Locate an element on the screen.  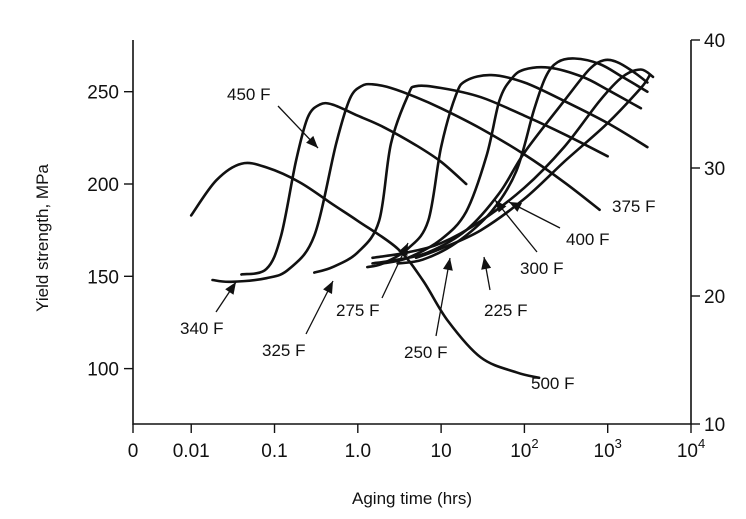
x-tick-exponent: 4 is located at coordinates (701, 443).